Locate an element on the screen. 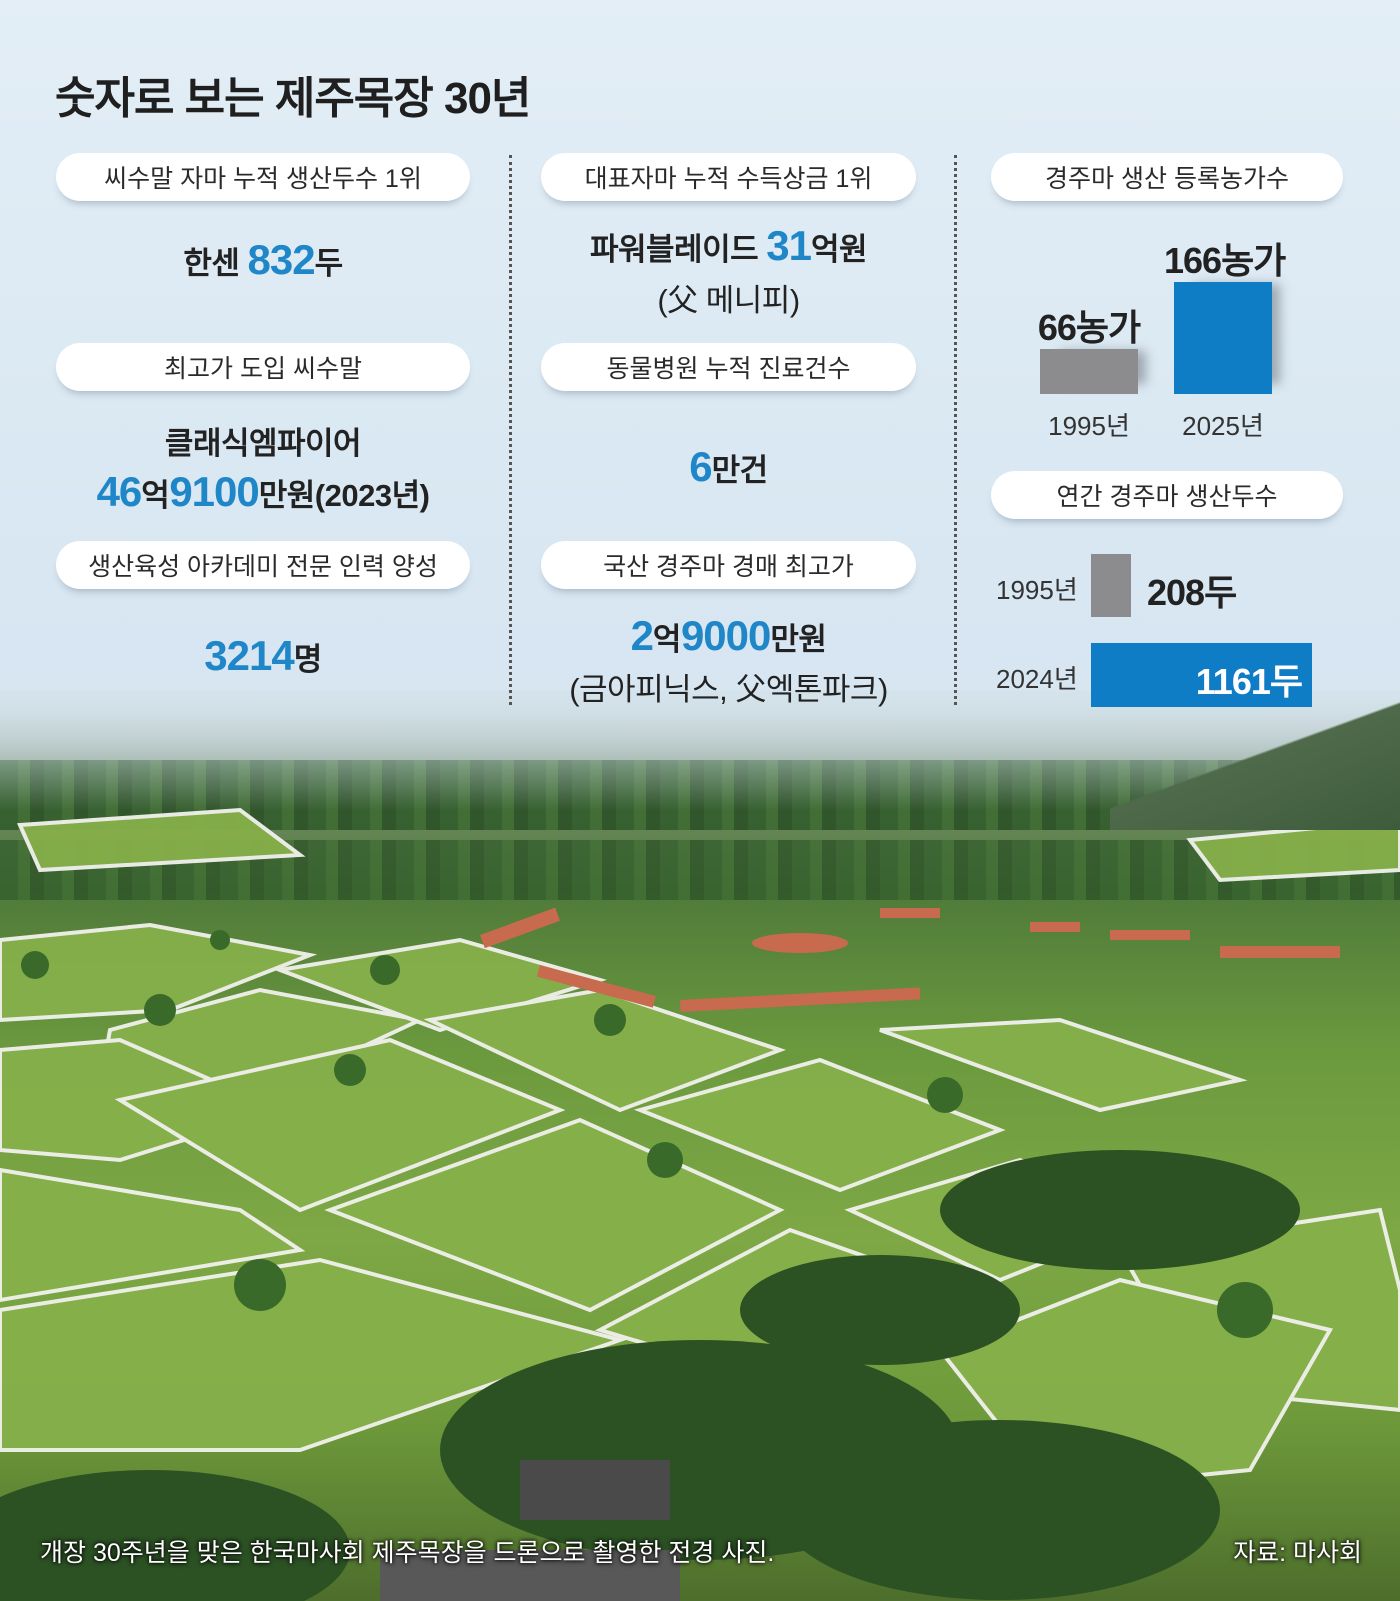  label-registered-farms: 경주마 생산 등록농가수 is located at coordinates (1167, 177).